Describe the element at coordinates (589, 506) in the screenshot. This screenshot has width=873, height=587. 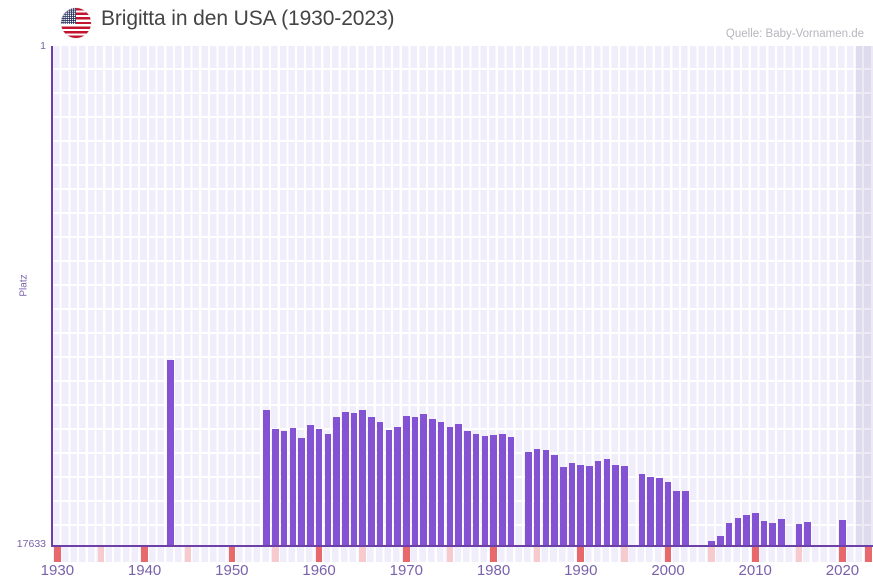
I see `bar-1991` at that location.